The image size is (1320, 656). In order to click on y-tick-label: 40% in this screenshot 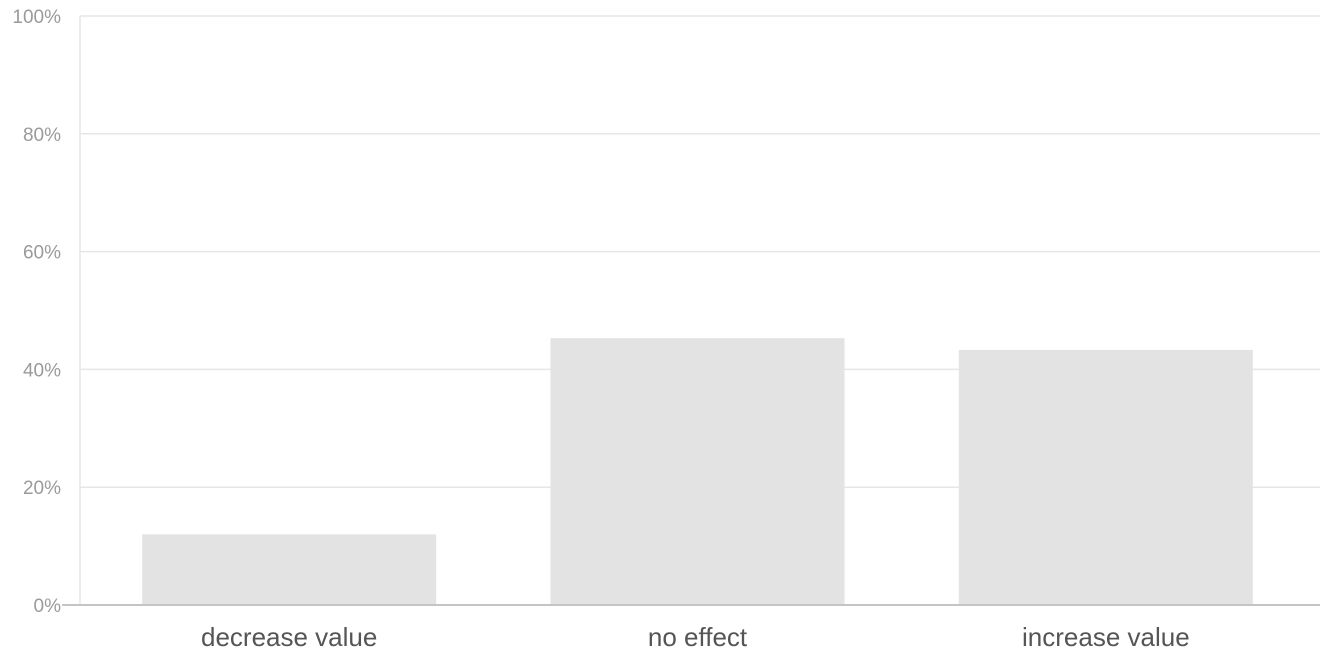, I will do `click(42, 370)`.